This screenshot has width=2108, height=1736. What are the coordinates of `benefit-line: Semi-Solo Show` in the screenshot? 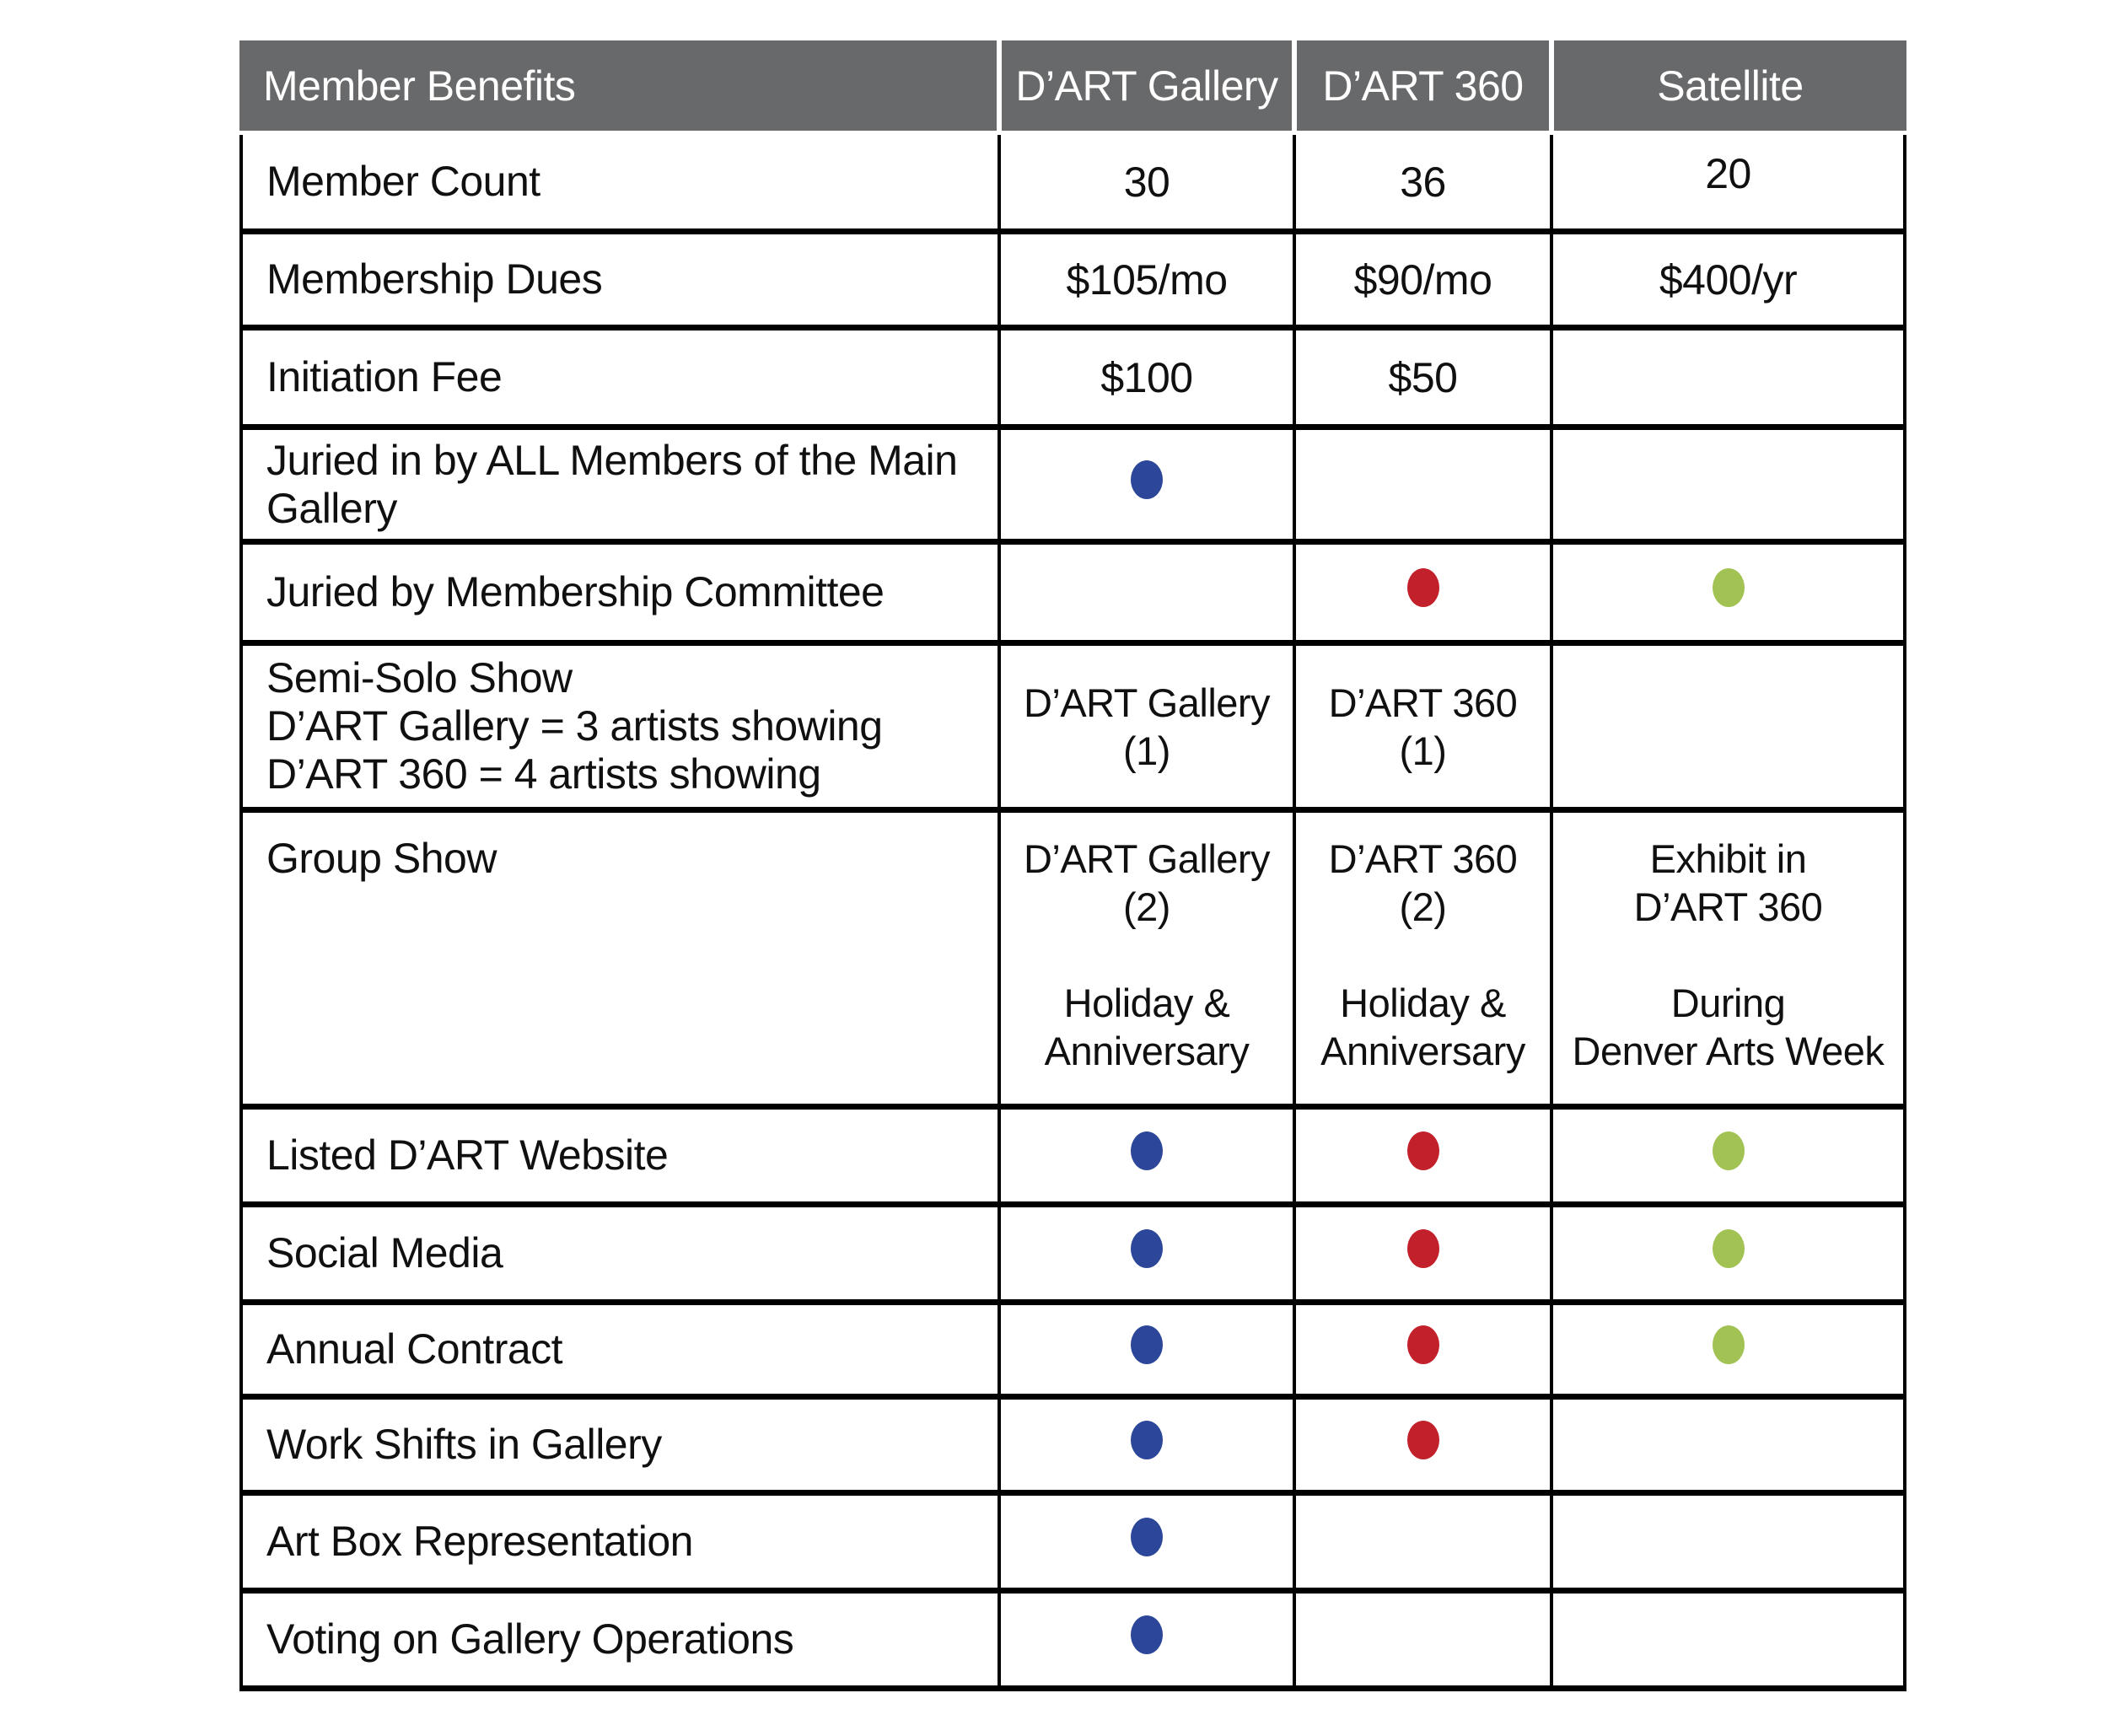 It's located at (419, 677).